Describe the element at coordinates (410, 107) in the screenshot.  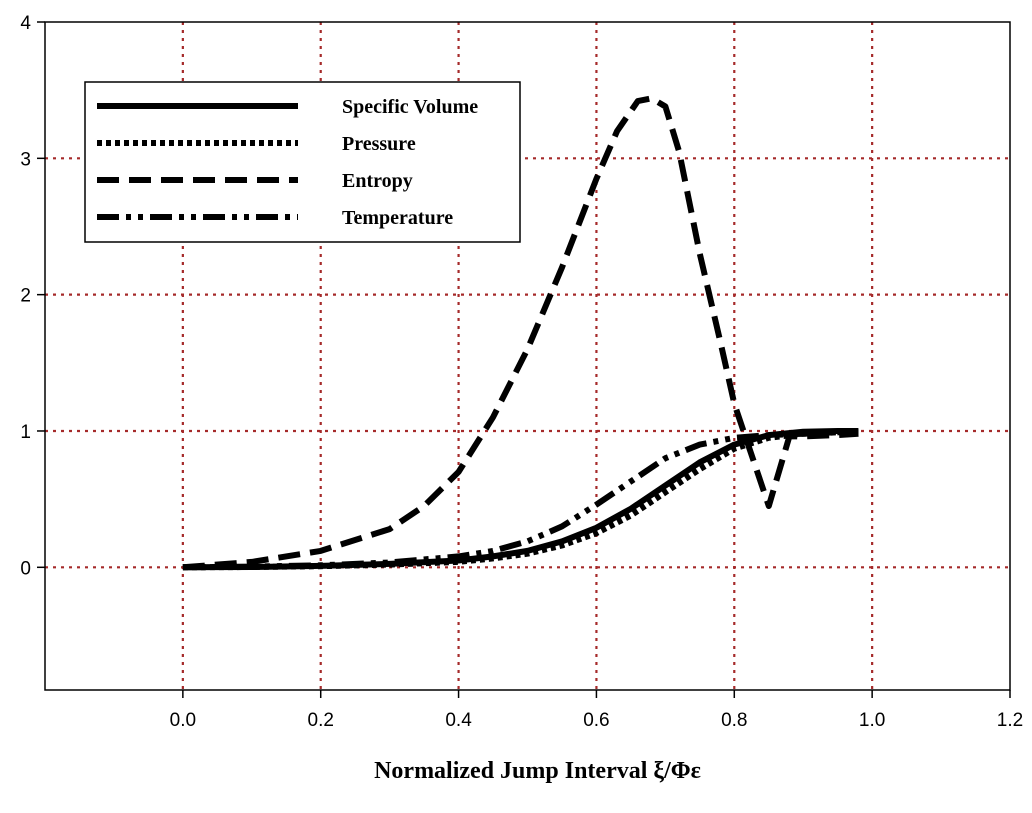
I see `legend-label: Specific Volume` at that location.